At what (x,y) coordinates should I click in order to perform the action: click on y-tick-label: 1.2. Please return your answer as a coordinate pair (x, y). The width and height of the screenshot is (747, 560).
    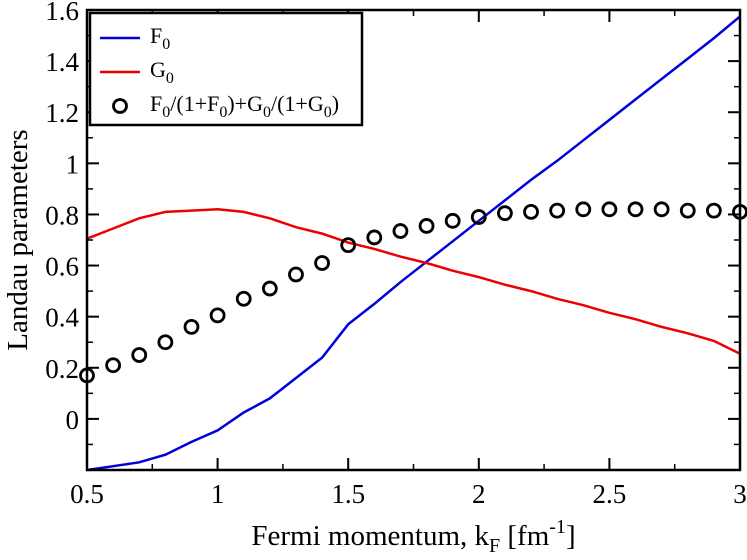
    Looking at the image, I should click on (62, 113).